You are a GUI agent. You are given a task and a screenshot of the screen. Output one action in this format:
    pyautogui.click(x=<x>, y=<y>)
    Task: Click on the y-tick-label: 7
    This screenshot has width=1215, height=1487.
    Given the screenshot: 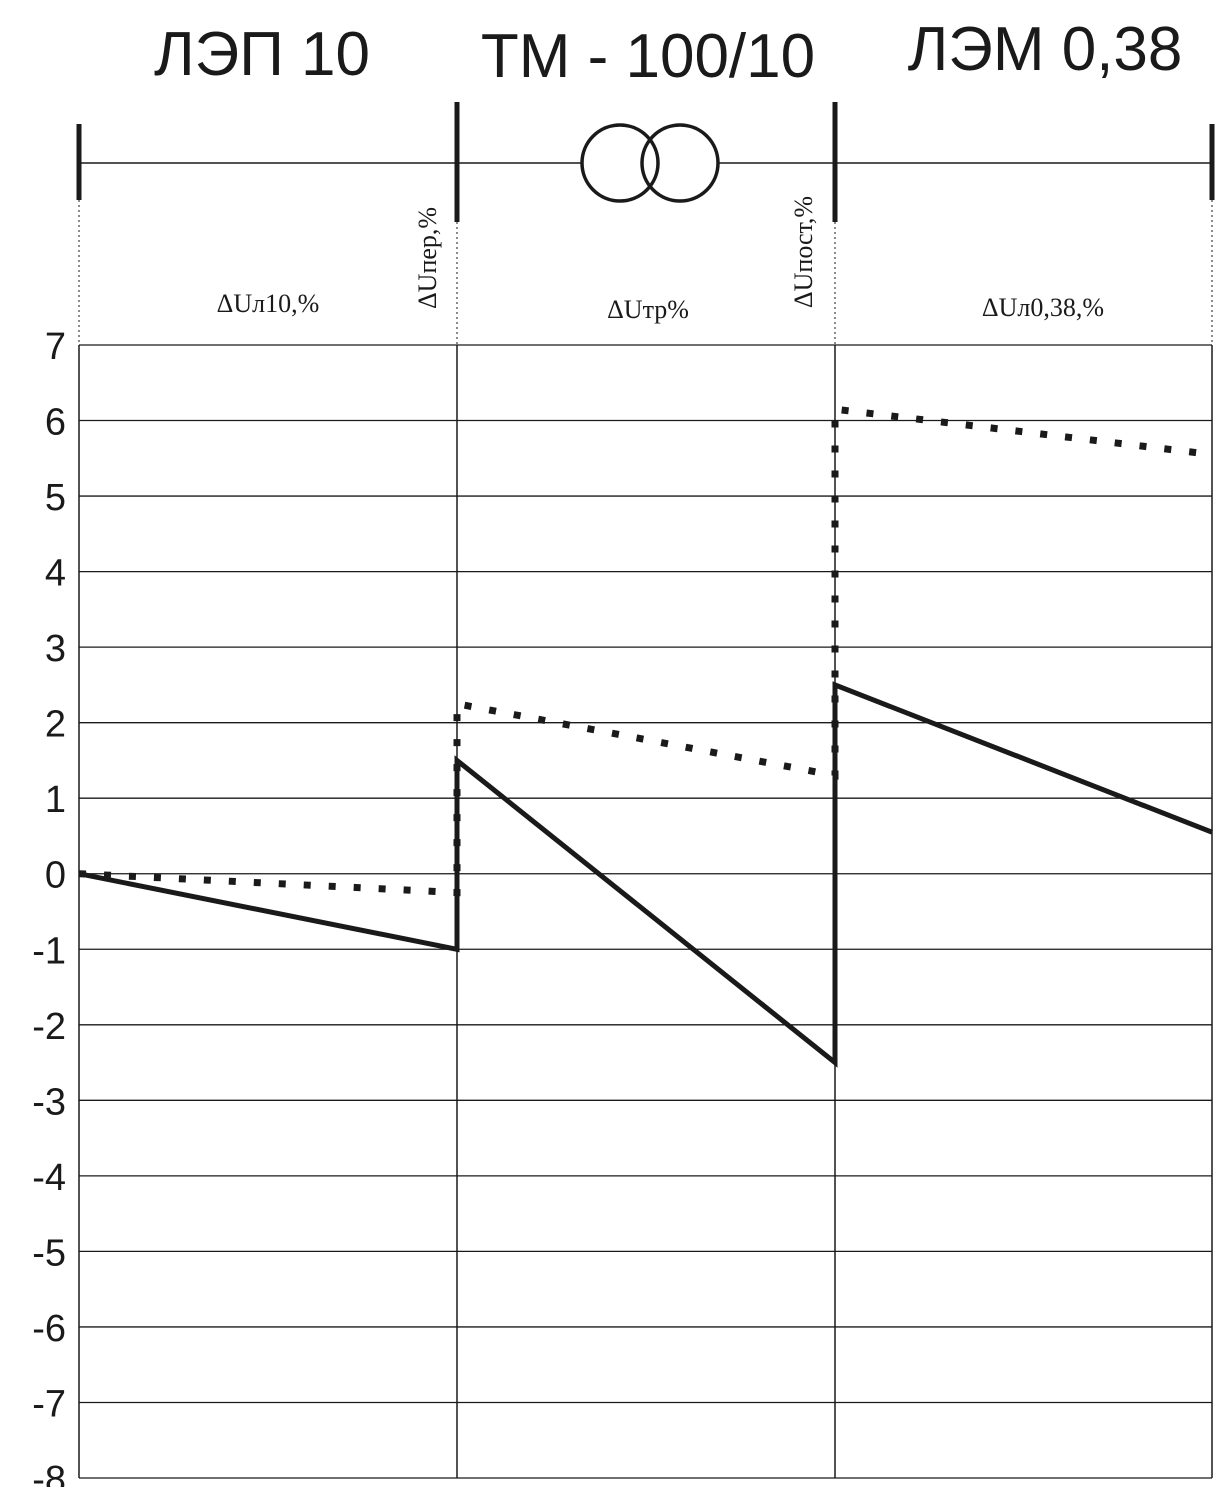 What is the action you would take?
    pyautogui.click(x=55, y=347)
    